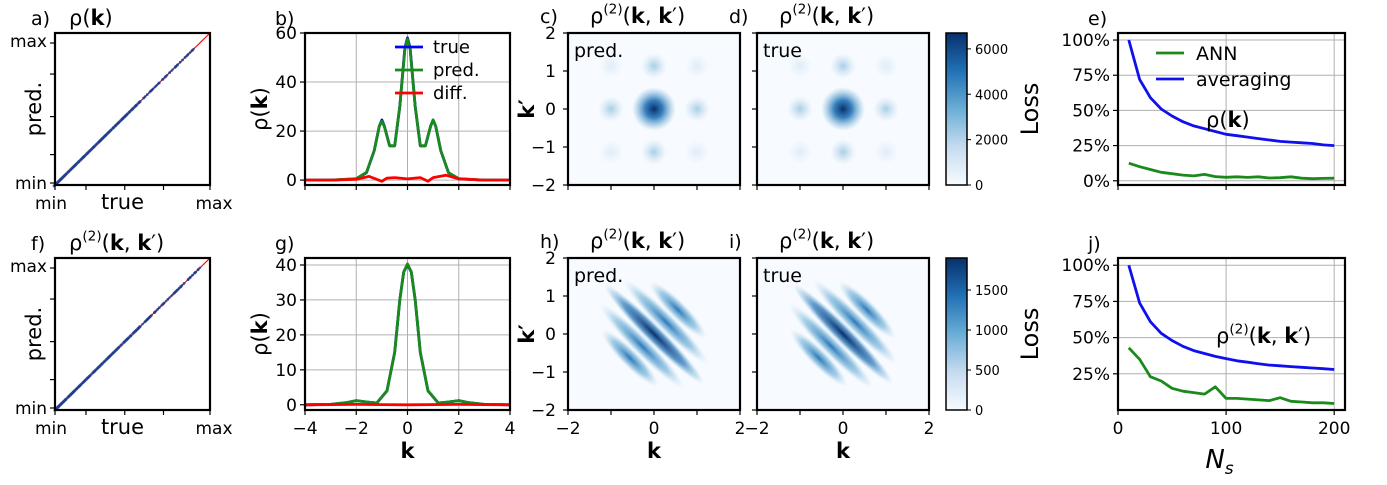 The height and width of the screenshot is (485, 1387). Describe the element at coordinates (38, 244) in the screenshot. I see `panel-label: f)` at that location.